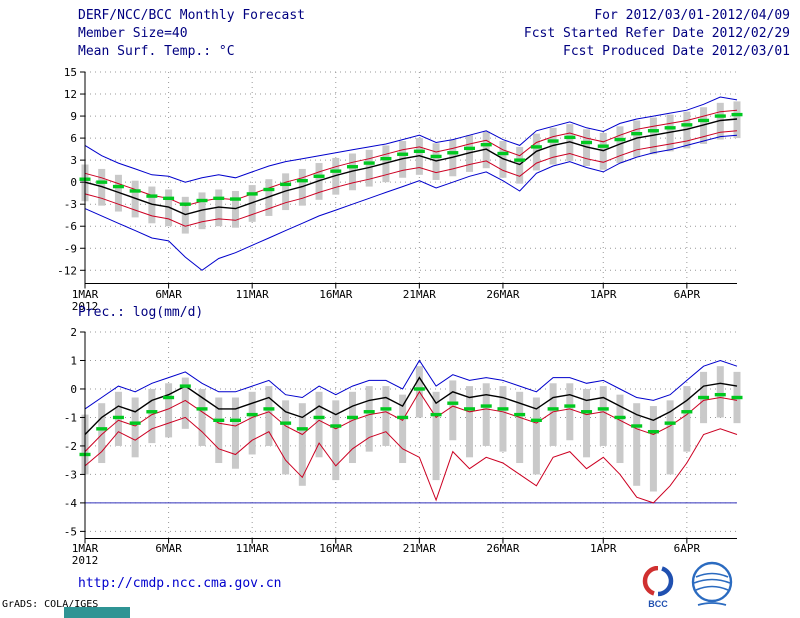  Describe the element at coordinates (156, 51) in the screenshot. I see `temp-chart-title: Mean Surf. Temp.: °C` at that location.